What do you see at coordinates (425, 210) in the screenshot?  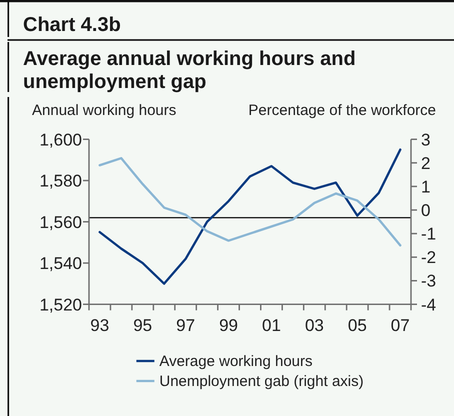 I see `y2-tick-label: 0` at bounding box center [425, 210].